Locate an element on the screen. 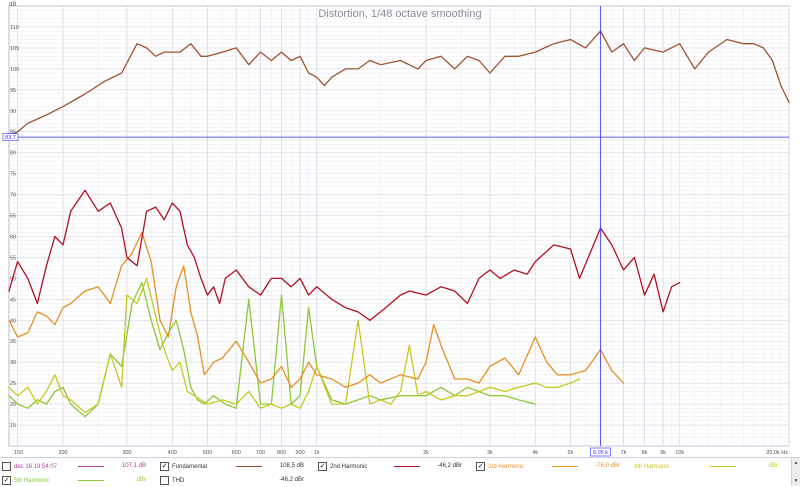 Image resolution: width=800 pixels, height=487 pixels. legend-value: 107,1 dB is located at coordinates (133, 466).